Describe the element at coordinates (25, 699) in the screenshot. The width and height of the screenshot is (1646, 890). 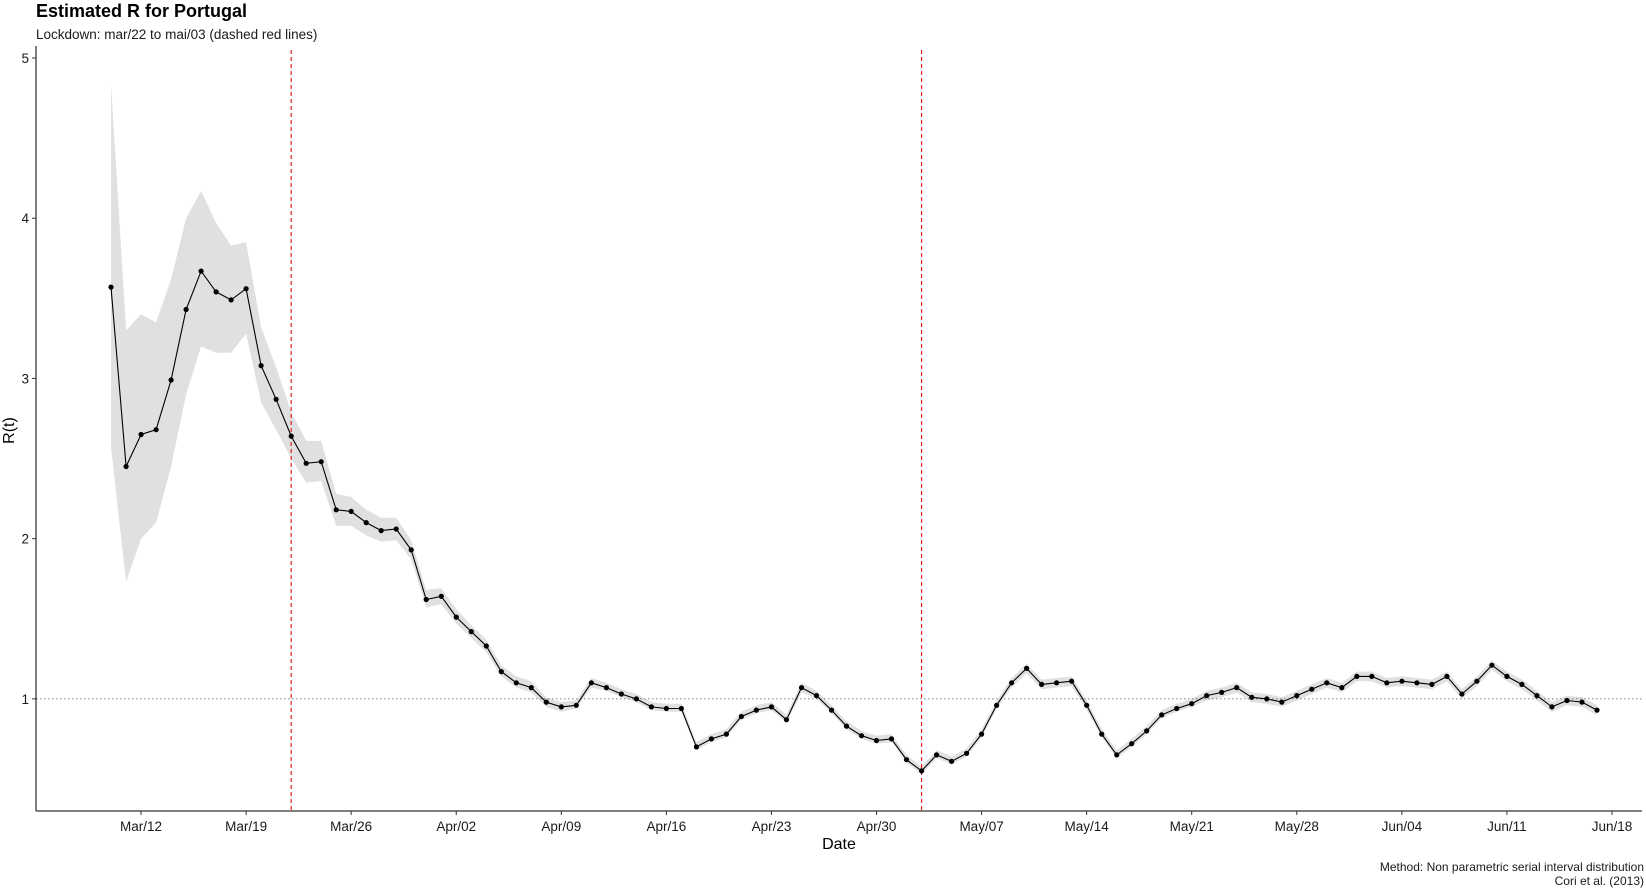
I see `y-tick-label: 1` at that location.